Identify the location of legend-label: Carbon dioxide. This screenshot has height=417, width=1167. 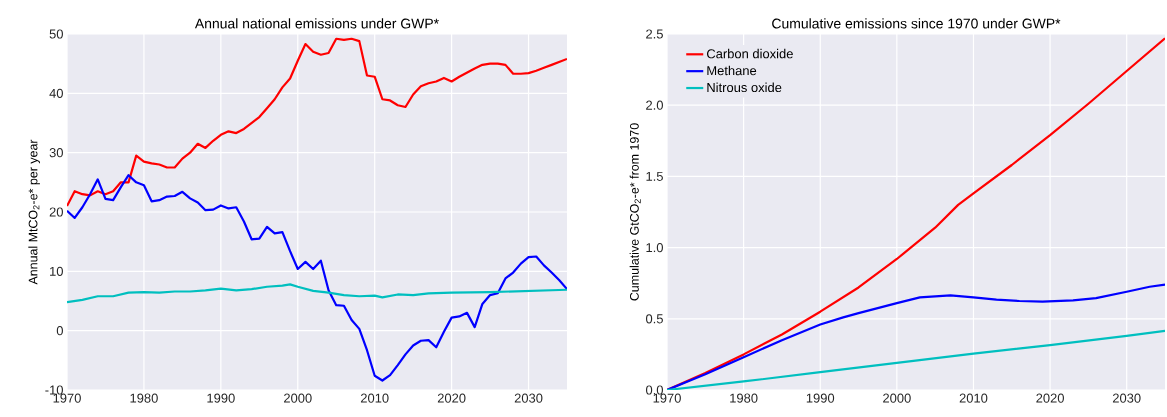
(749, 53).